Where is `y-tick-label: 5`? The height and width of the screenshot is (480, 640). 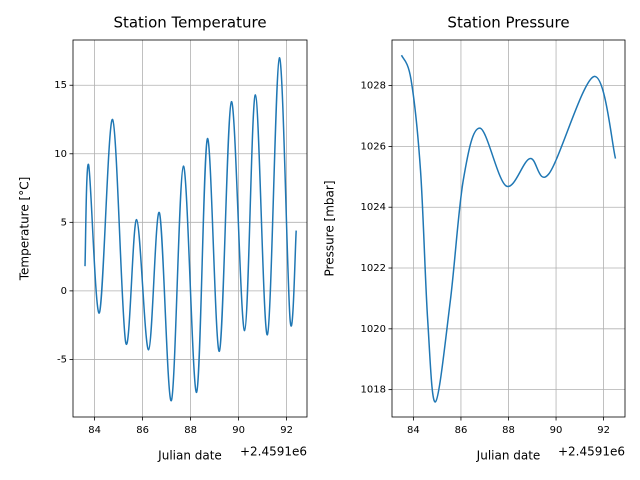
y-tick-label: 5 is located at coordinates (64, 222).